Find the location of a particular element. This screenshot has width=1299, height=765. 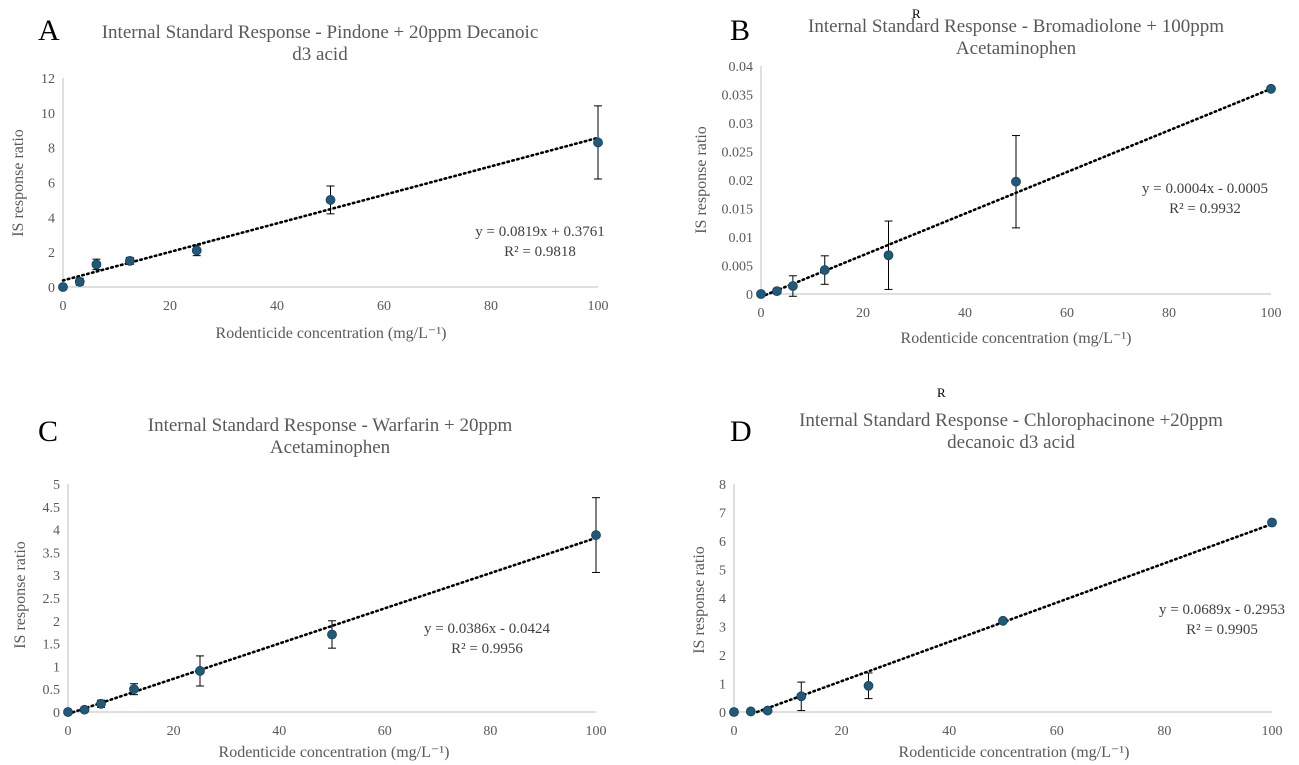

trendline-equation: y = 0.0386x - 0.0424 is located at coordinates (487, 629).